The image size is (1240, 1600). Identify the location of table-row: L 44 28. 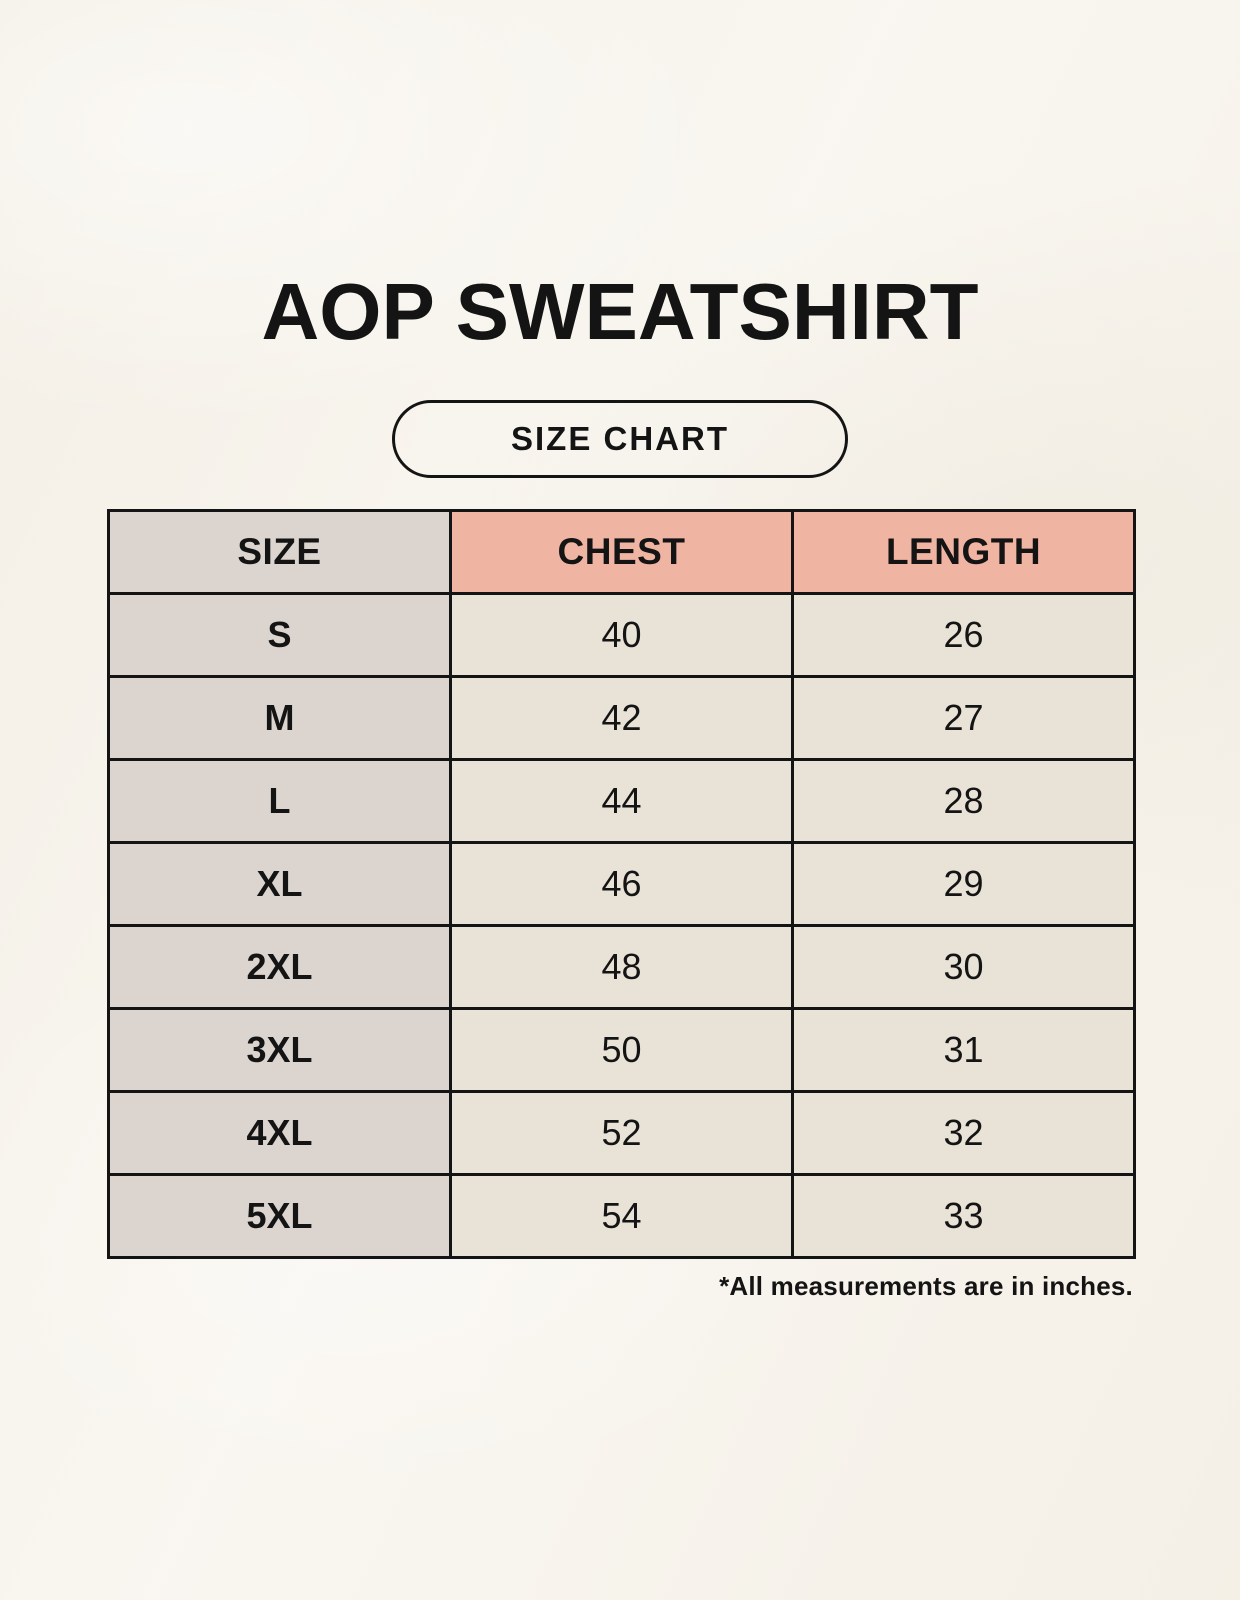
(621, 801).